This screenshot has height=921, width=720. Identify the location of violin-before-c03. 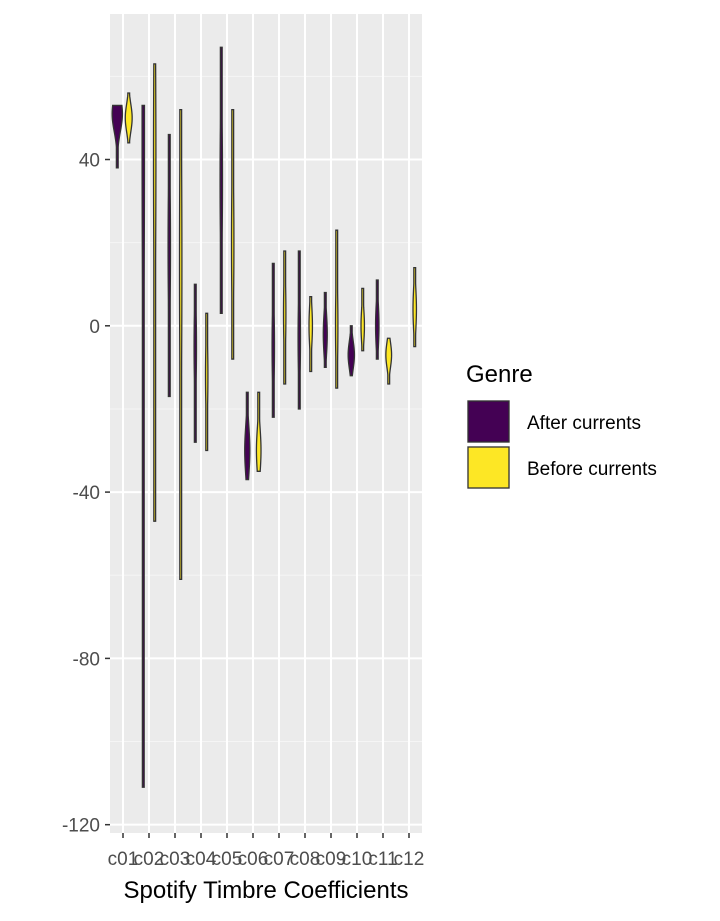
(180, 344).